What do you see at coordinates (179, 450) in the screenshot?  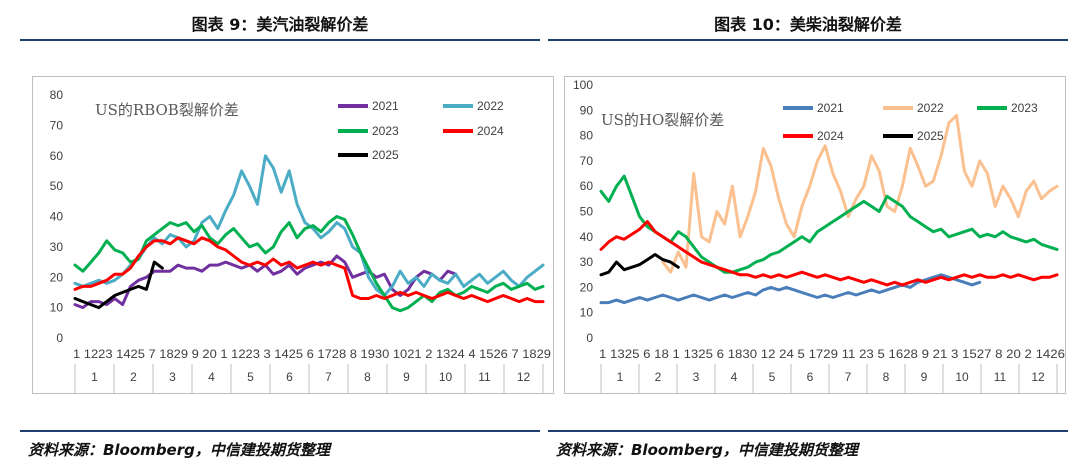 I see `gasoline-source-note: 资料来源：Bloomberg，中信建投期货整理` at bounding box center [179, 450].